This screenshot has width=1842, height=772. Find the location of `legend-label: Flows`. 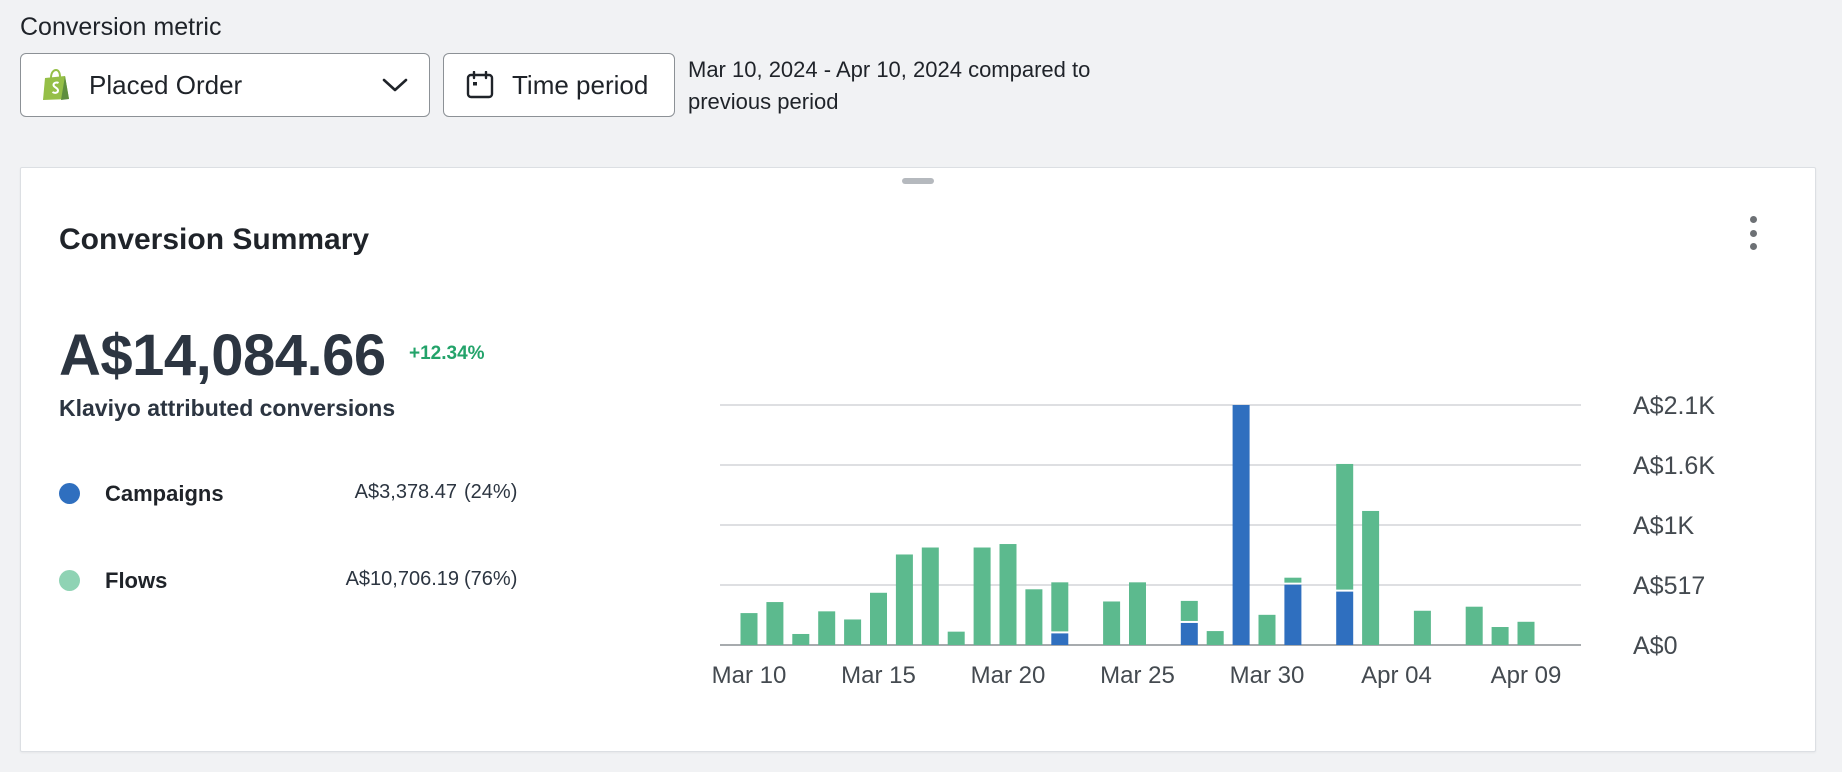

legend-label: Flows is located at coordinates (136, 580).